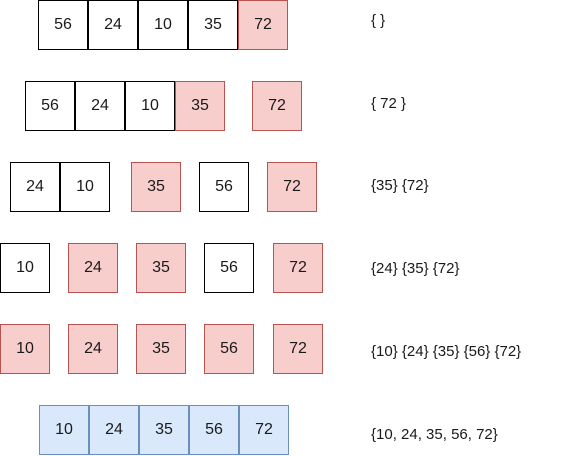  I want to click on set-label: {24} {35} {72}, so click(415, 268).